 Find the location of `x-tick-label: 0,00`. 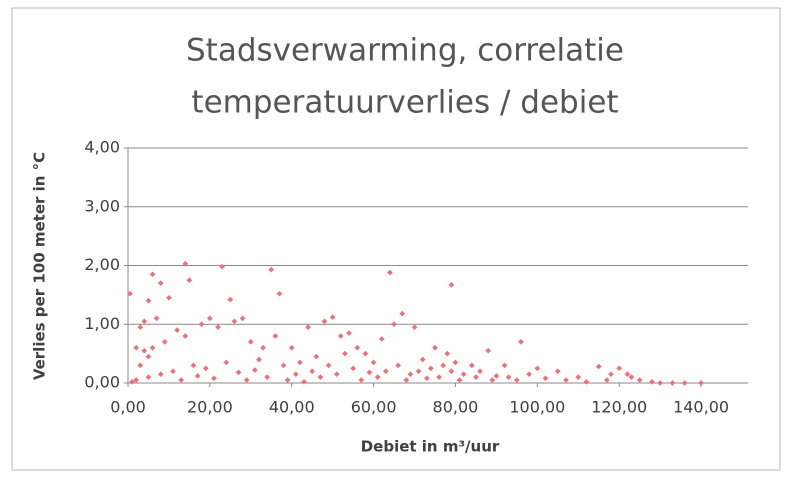

x-tick-label: 0,00 is located at coordinates (128, 407).